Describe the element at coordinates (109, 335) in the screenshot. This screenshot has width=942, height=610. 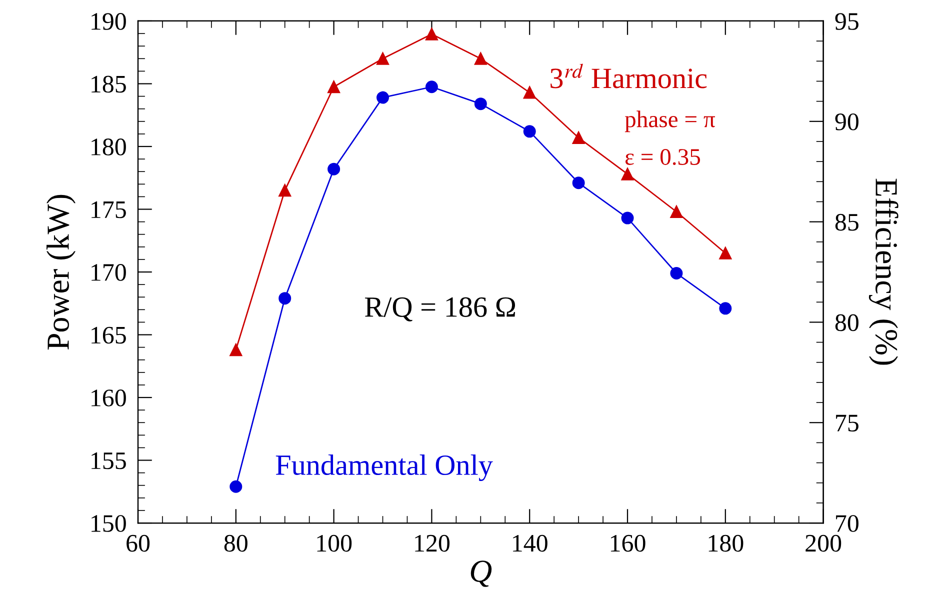
I see `y-tick-label: 165` at that location.